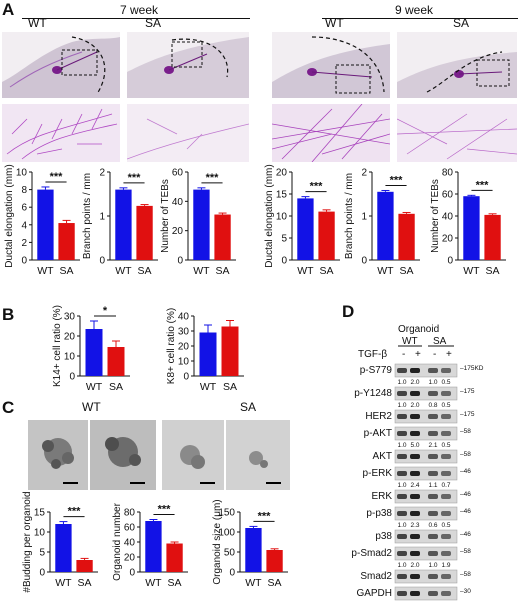 This screenshot has height=609, width=520. I want to click on organoid-header: Organoid, so click(418, 329).